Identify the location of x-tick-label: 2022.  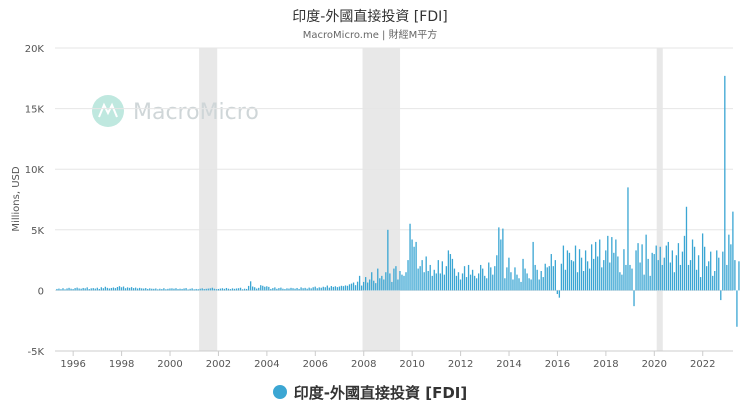
(702, 364).